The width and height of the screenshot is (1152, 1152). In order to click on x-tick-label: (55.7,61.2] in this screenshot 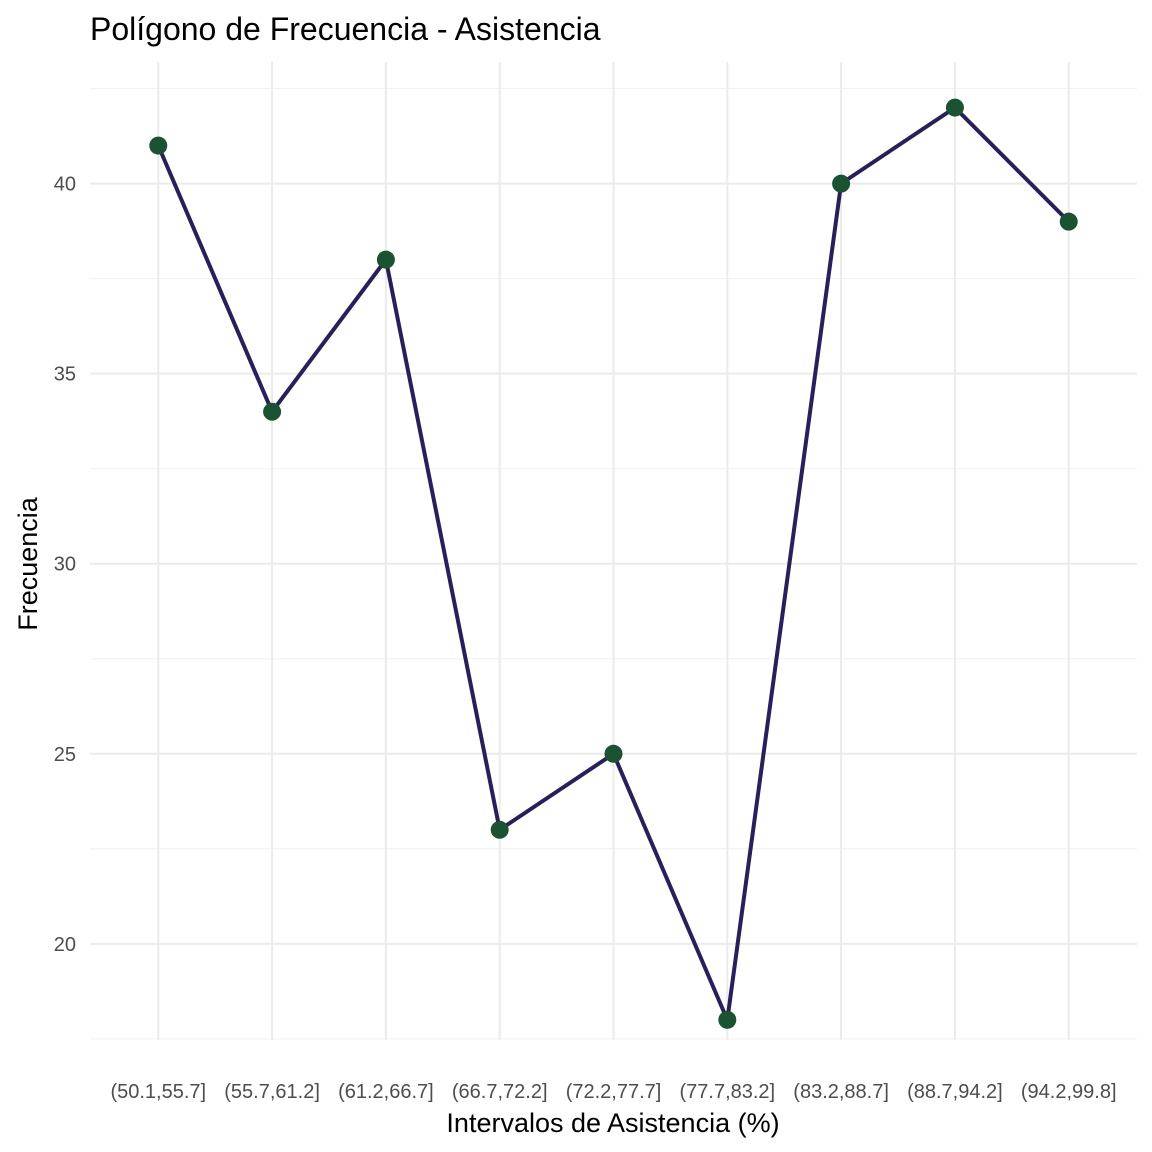, I will do `click(272, 1092)`.